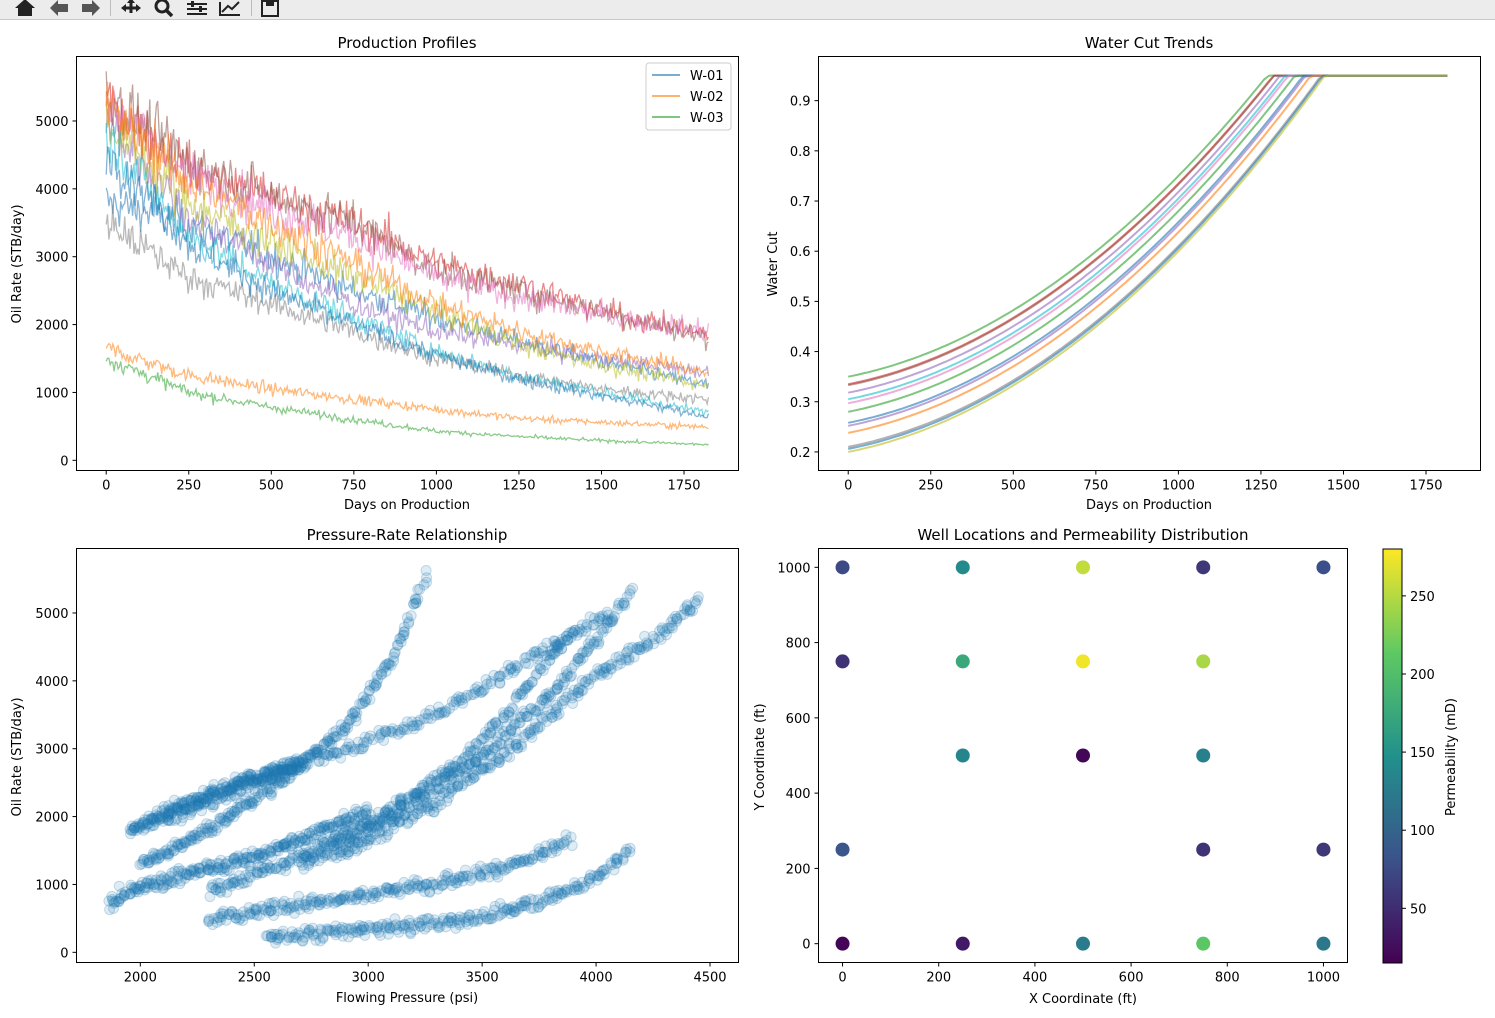 The height and width of the screenshot is (1018, 1495). What do you see at coordinates (230, 9) in the screenshot?
I see `edit-axis-icon` at bounding box center [230, 9].